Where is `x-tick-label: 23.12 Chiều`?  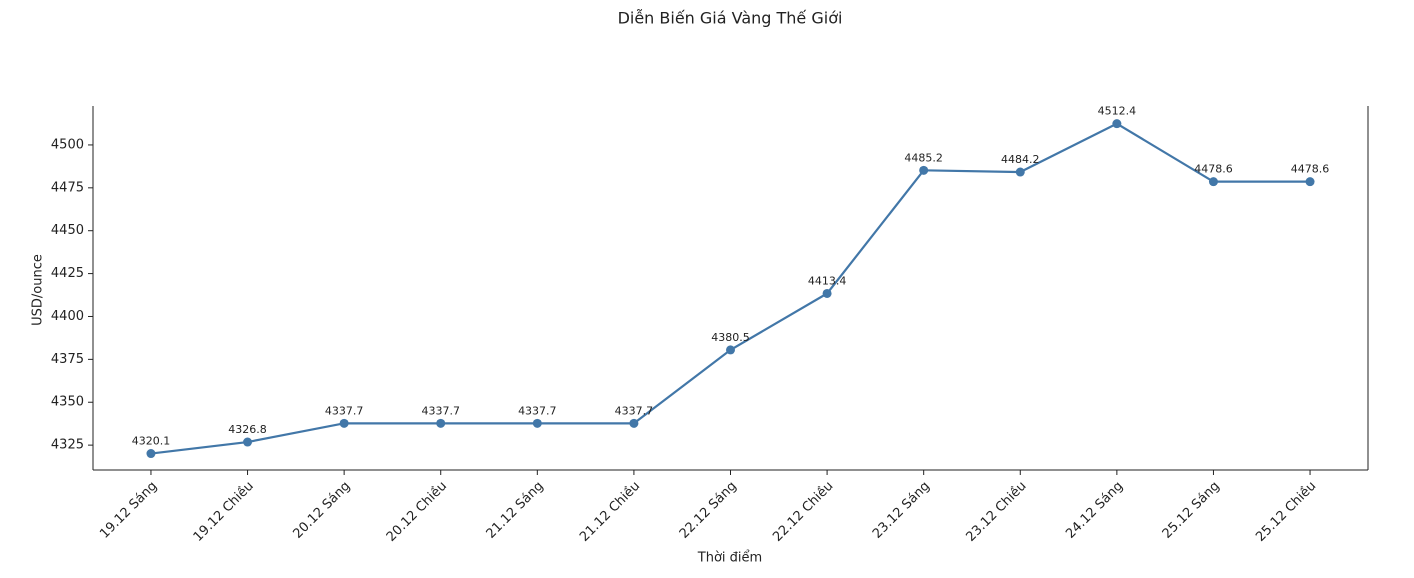 x-tick-label: 23.12 Chiều is located at coordinates (996, 512).